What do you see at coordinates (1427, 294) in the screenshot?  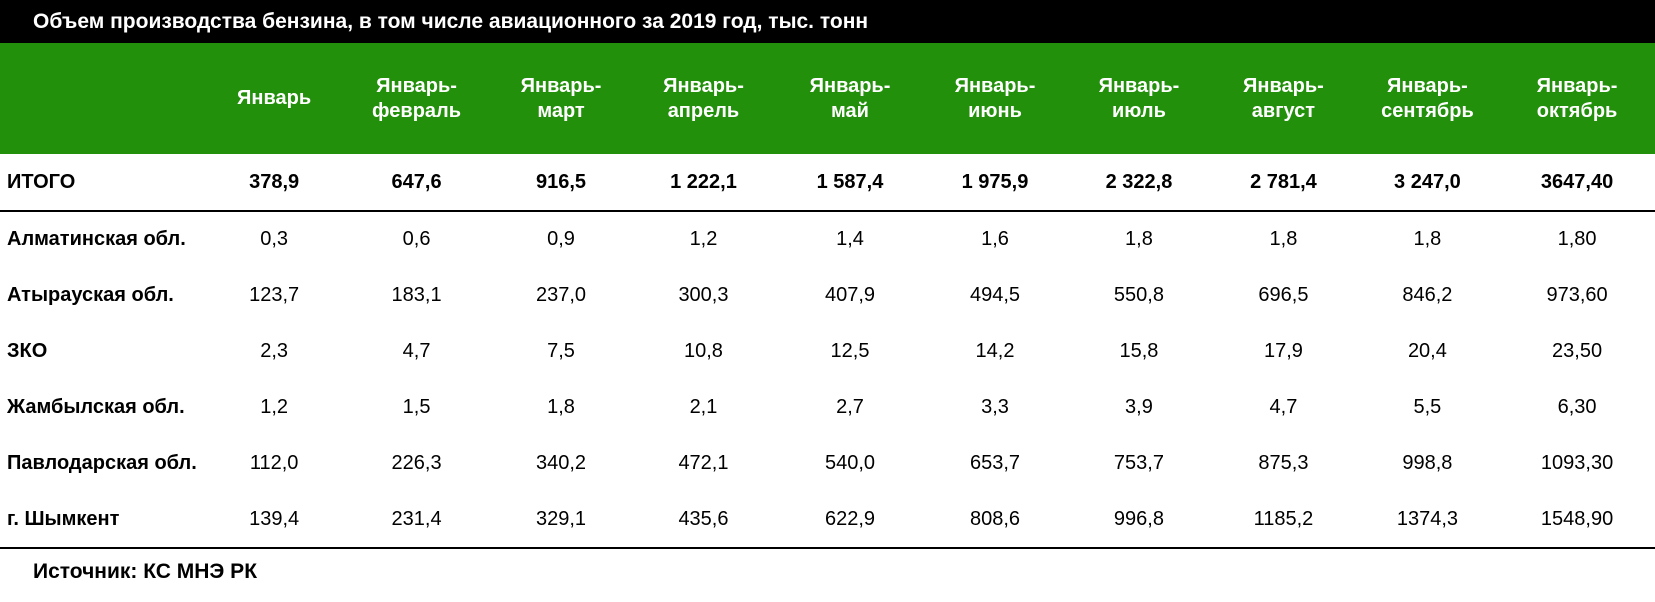 I see `table-cell: 846,2` at bounding box center [1427, 294].